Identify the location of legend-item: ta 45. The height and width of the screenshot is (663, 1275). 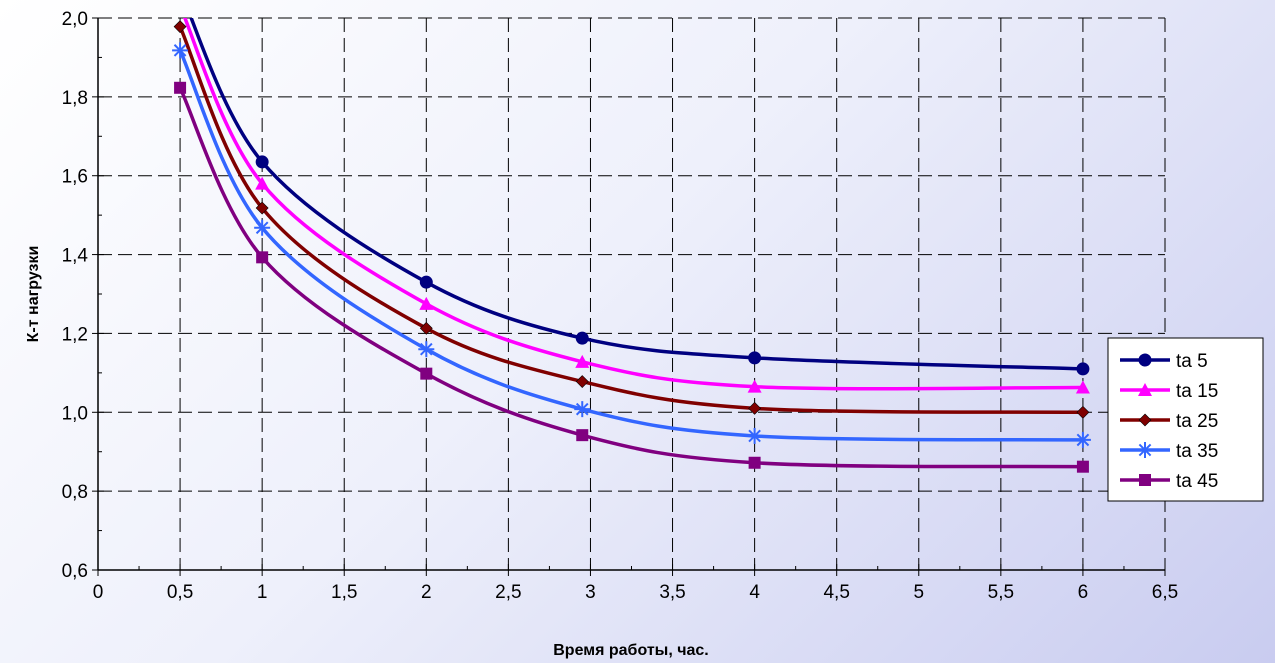
(1169, 481).